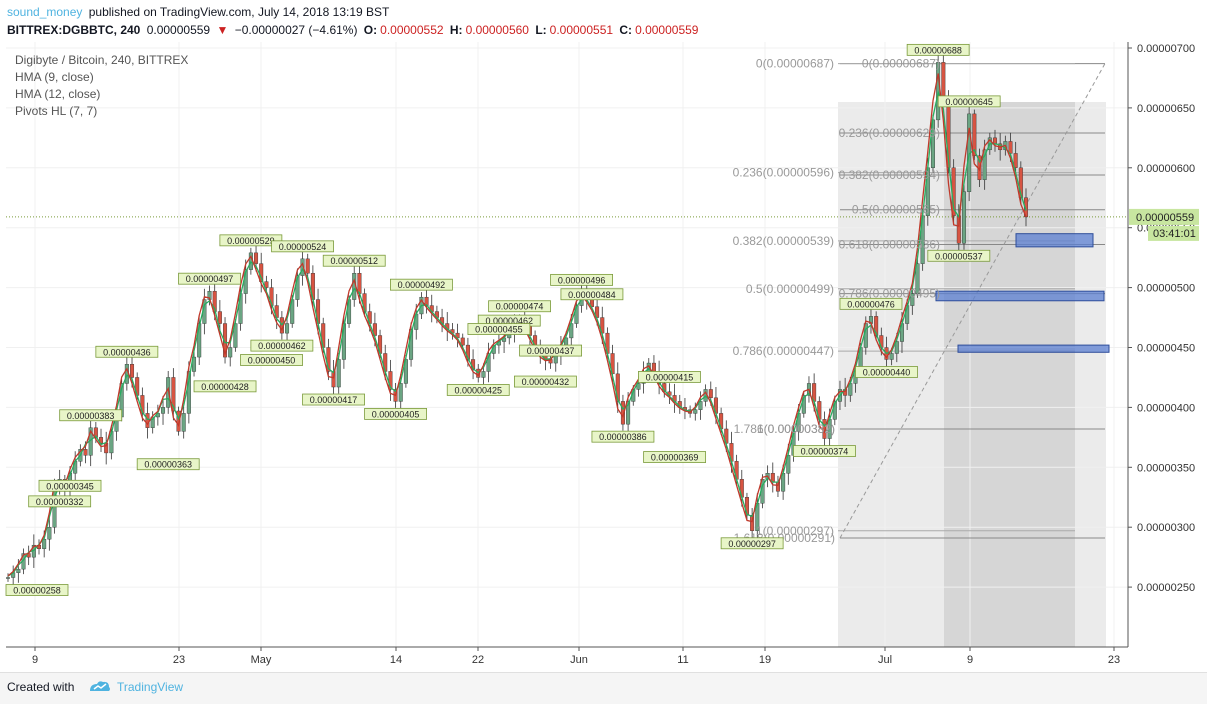 Image resolution: width=1207 pixels, height=704 pixels. What do you see at coordinates (150, 687) in the screenshot?
I see `tradingview-link: TradingView` at bounding box center [150, 687].